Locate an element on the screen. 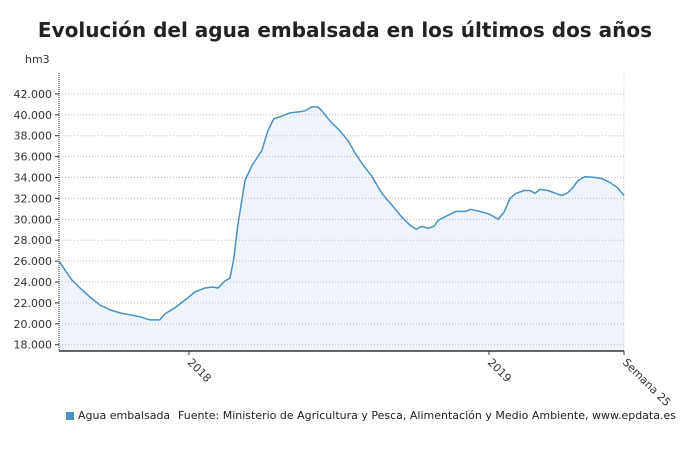 This screenshot has width=690, height=465. y-tick-label: 26.000 is located at coordinates (33, 261).